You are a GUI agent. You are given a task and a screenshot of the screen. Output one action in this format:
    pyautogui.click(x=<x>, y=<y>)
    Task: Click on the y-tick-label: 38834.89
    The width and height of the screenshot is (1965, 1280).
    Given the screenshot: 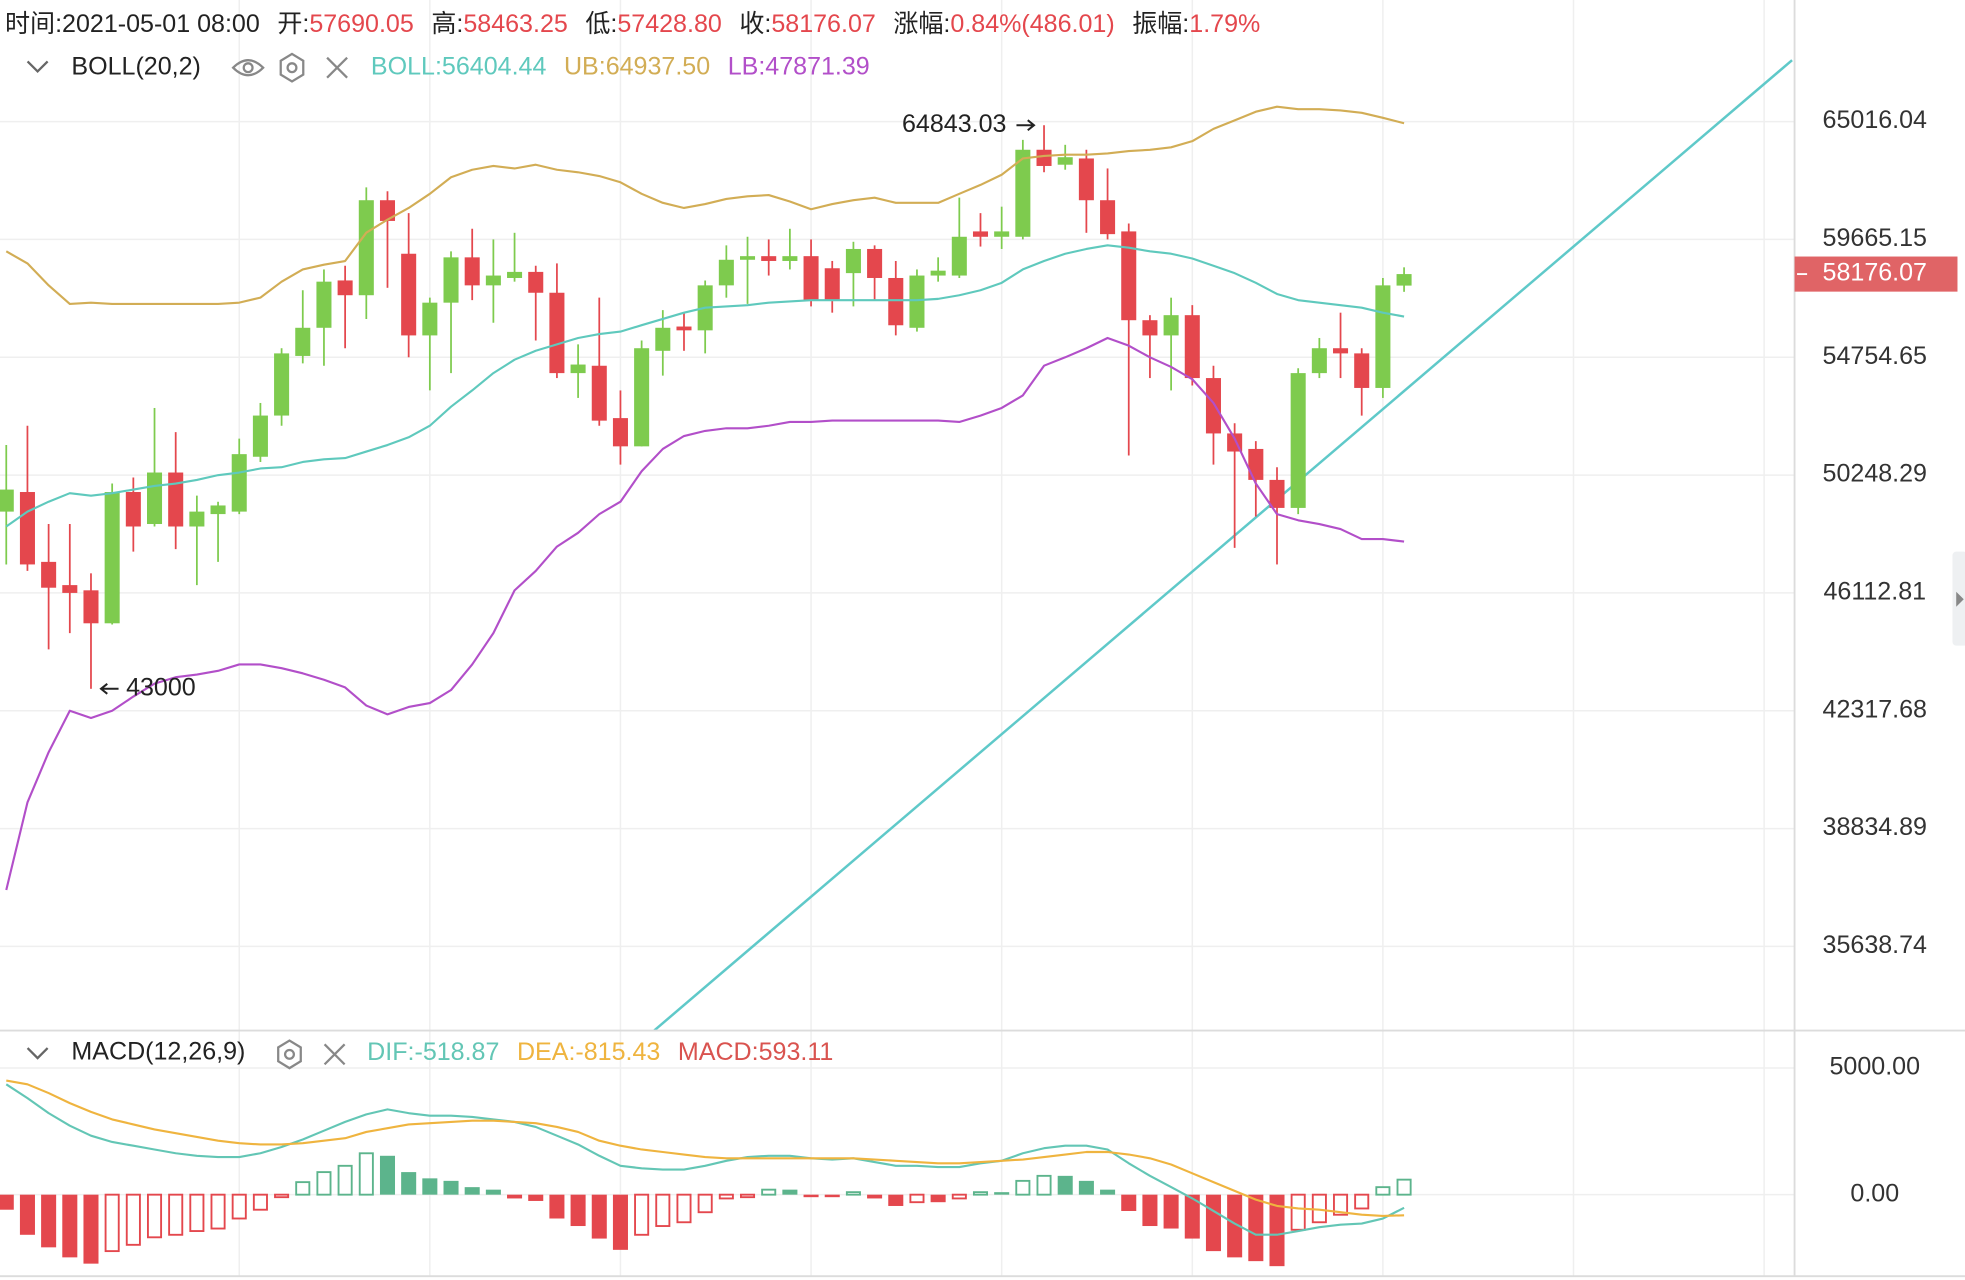 What is the action you would take?
    pyautogui.click(x=1875, y=827)
    